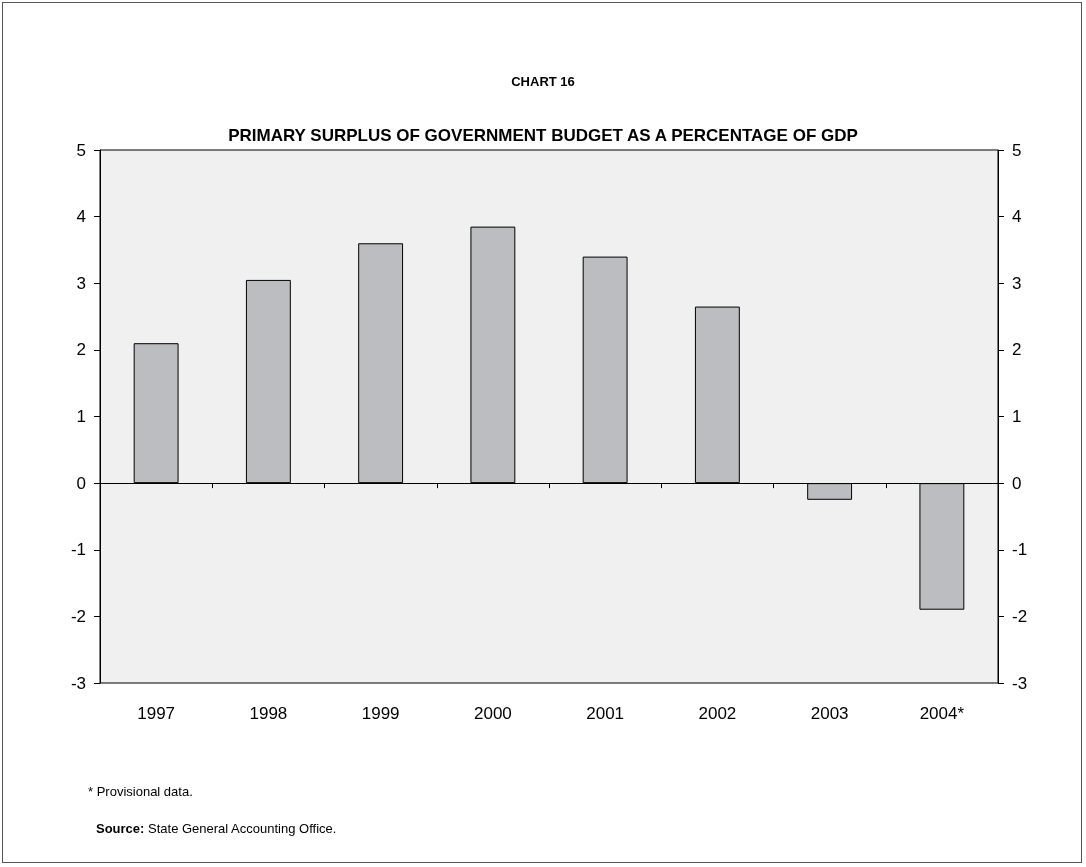 Image resolution: width=1086 pixels, height=867 pixels. What do you see at coordinates (380, 713) in the screenshot?
I see `x-tick-label: 1999` at bounding box center [380, 713].